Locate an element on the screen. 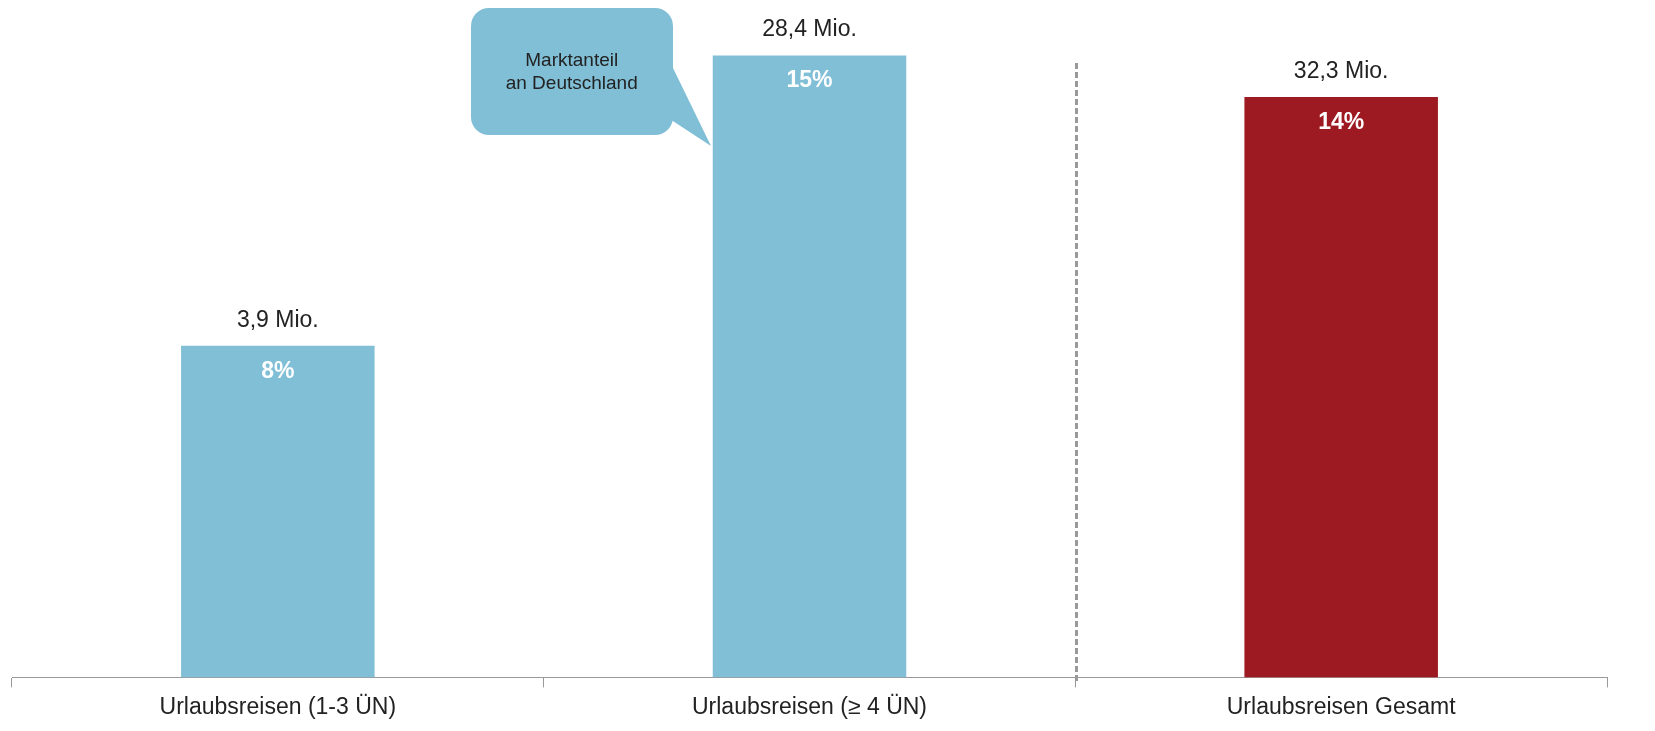 The height and width of the screenshot is (731, 1655). data-label: 15% is located at coordinates (809, 79).